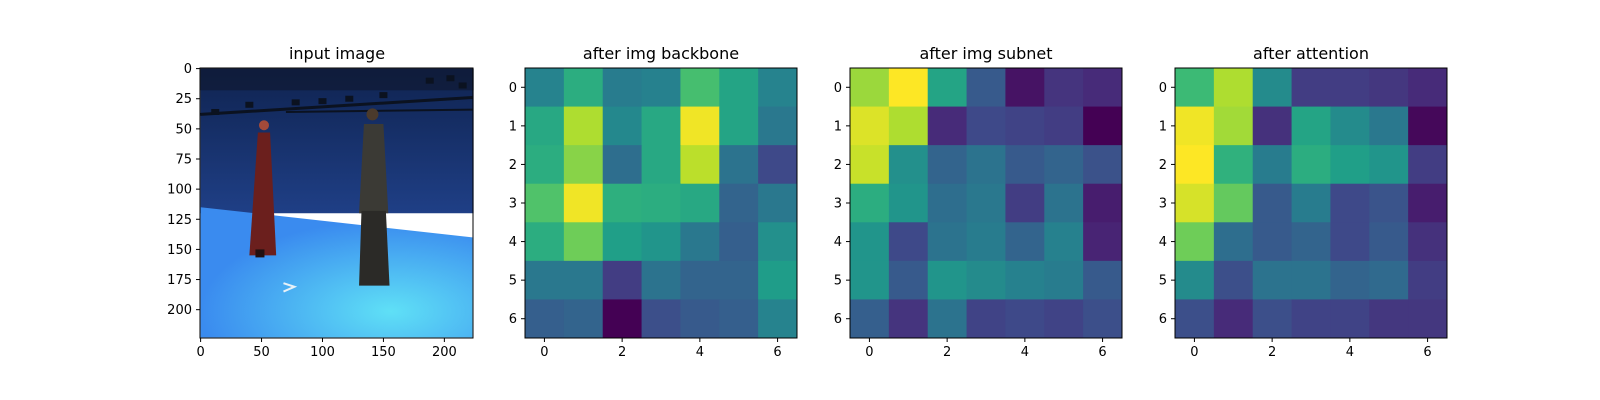 The image size is (1600, 400). What do you see at coordinates (337, 203) in the screenshot?
I see `input-image` at bounding box center [337, 203].